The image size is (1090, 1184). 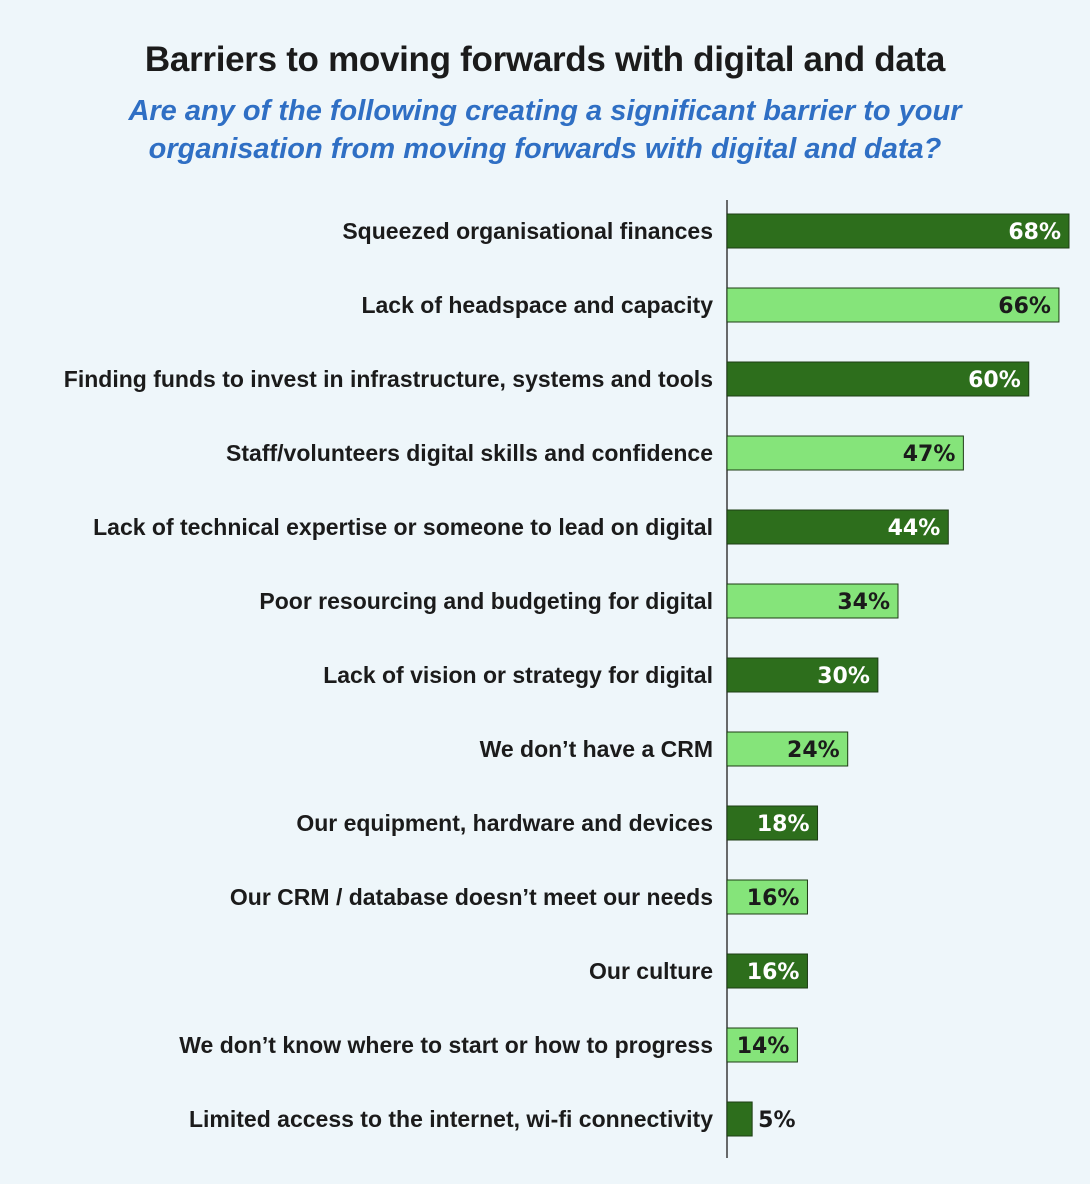 I want to click on value-label: 24%, so click(x=813, y=750).